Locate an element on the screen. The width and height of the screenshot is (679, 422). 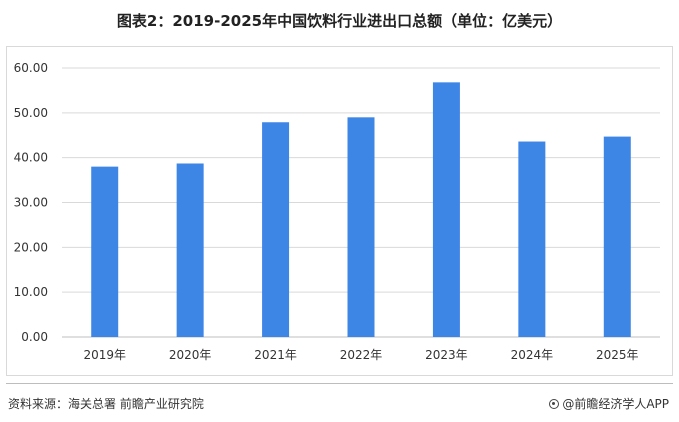
x-axis-ticks: 2019年 2020年 2021年 2022年 2023年 2024年 2025年 is located at coordinates (360, 355).